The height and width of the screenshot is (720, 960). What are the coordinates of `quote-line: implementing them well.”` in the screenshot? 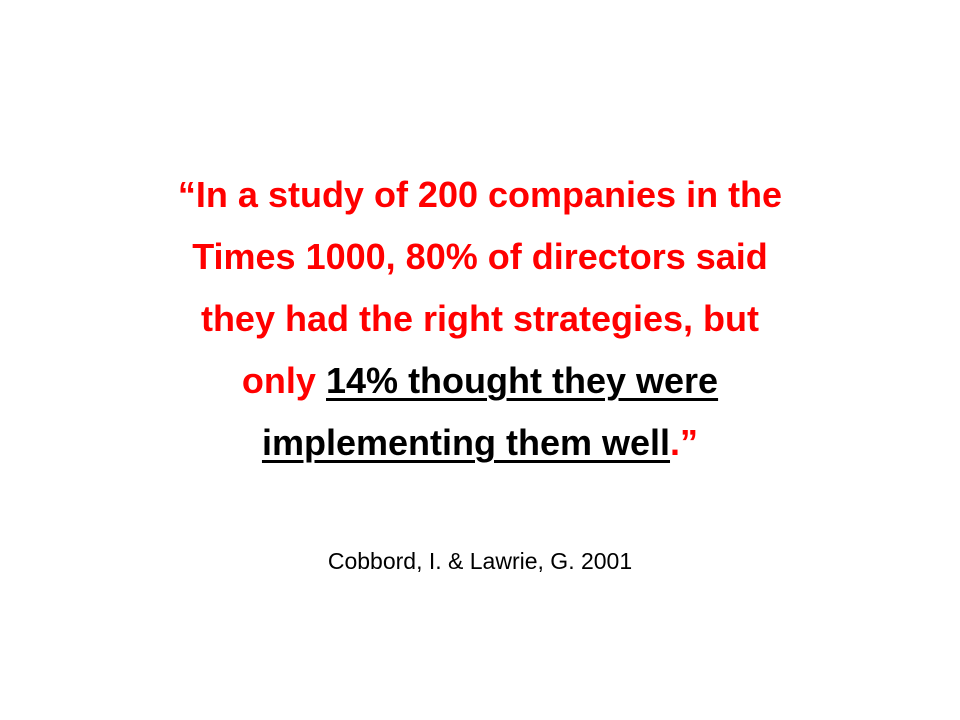 It's located at (480, 443).